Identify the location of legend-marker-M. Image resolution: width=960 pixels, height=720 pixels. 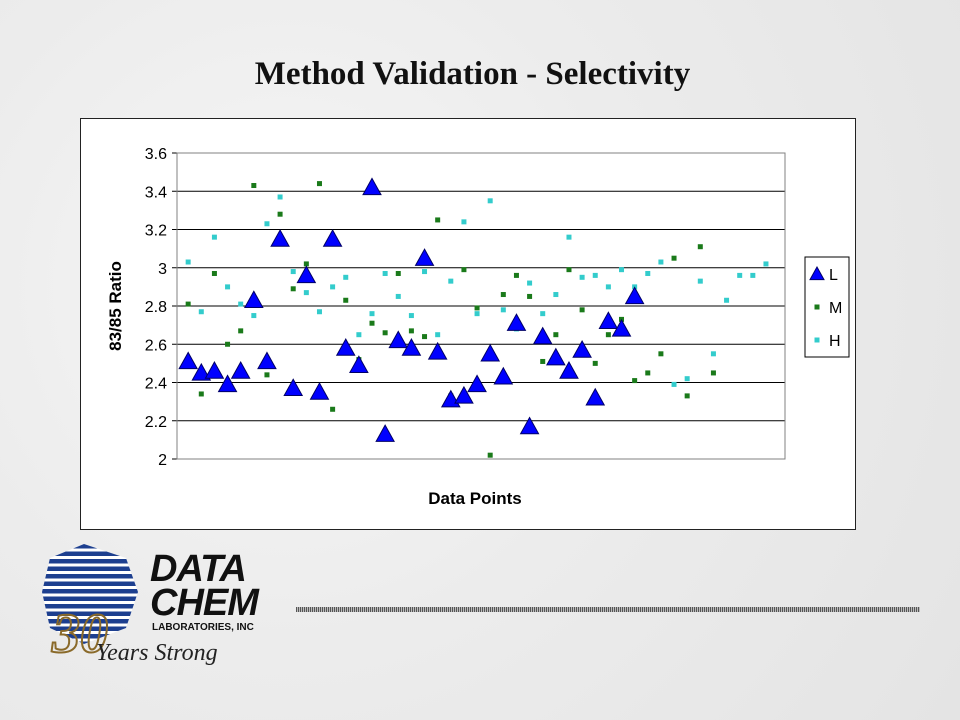
(817, 307).